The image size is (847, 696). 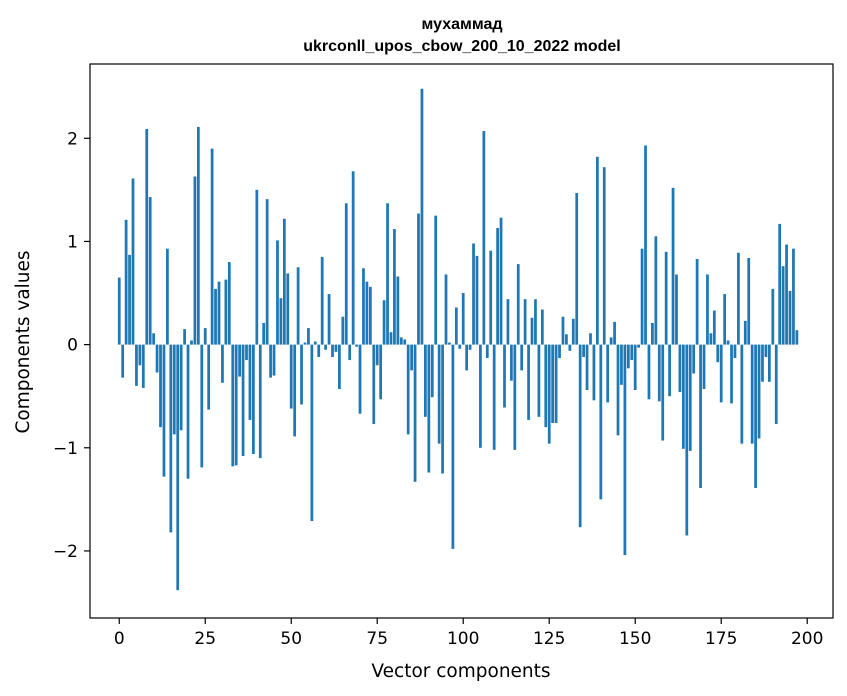 What do you see at coordinates (377, 639) in the screenshot?
I see `x-tick-label-75: 75` at bounding box center [377, 639].